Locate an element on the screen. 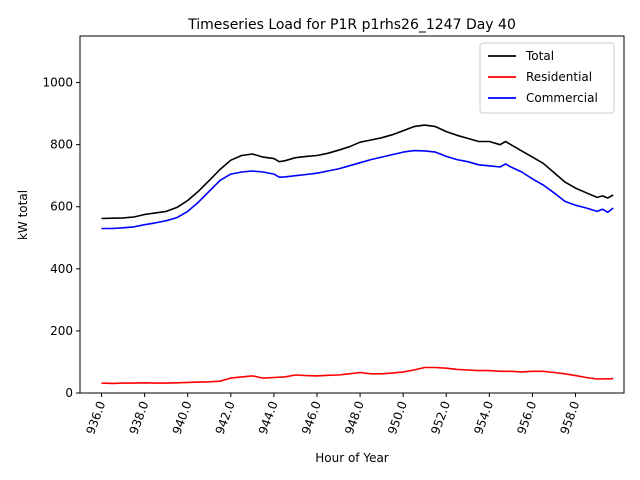  legend-box is located at coordinates (547, 78).